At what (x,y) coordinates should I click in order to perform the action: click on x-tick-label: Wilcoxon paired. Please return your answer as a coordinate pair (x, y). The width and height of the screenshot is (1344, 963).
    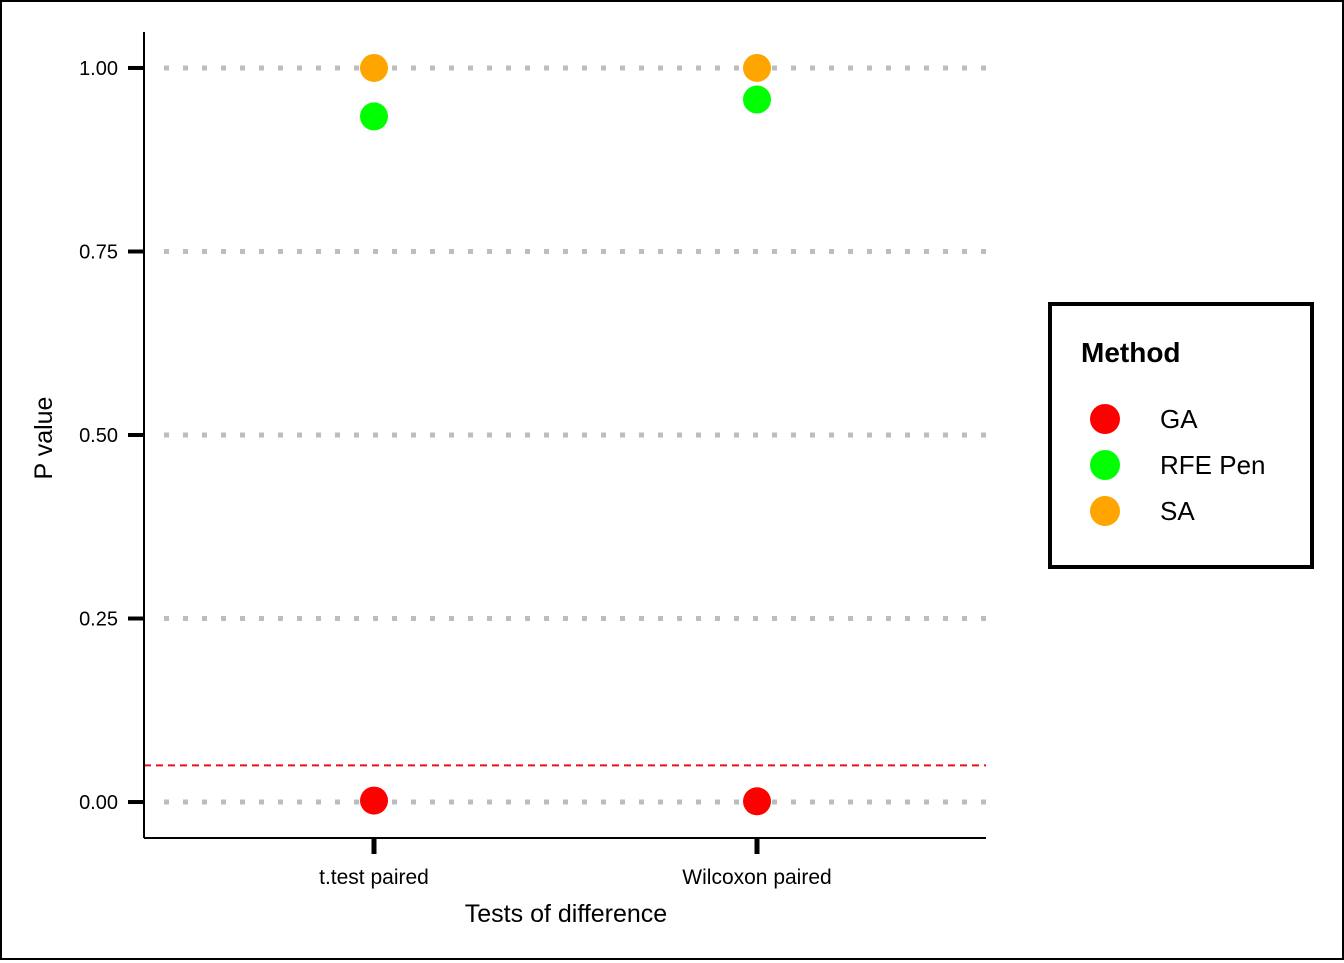
    Looking at the image, I should click on (756, 877).